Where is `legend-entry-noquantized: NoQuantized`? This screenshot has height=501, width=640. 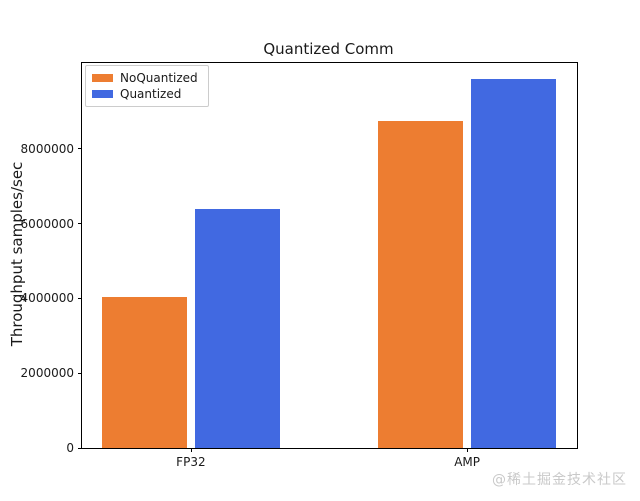 legend-entry-noquantized: NoQuantized is located at coordinates (145, 78).